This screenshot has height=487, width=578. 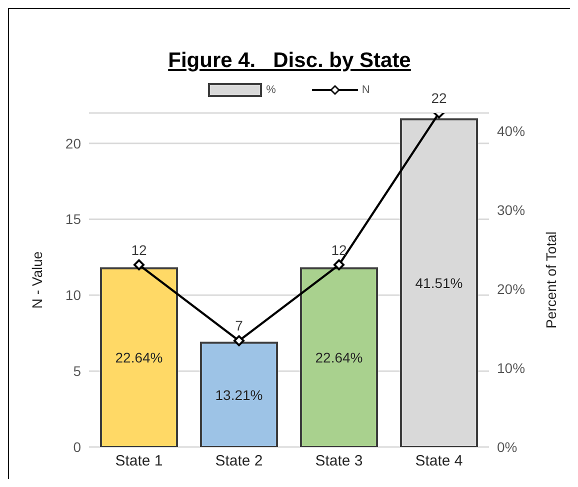 What do you see at coordinates (439, 461) in the screenshot?
I see `x-tick-label: State 4` at bounding box center [439, 461].